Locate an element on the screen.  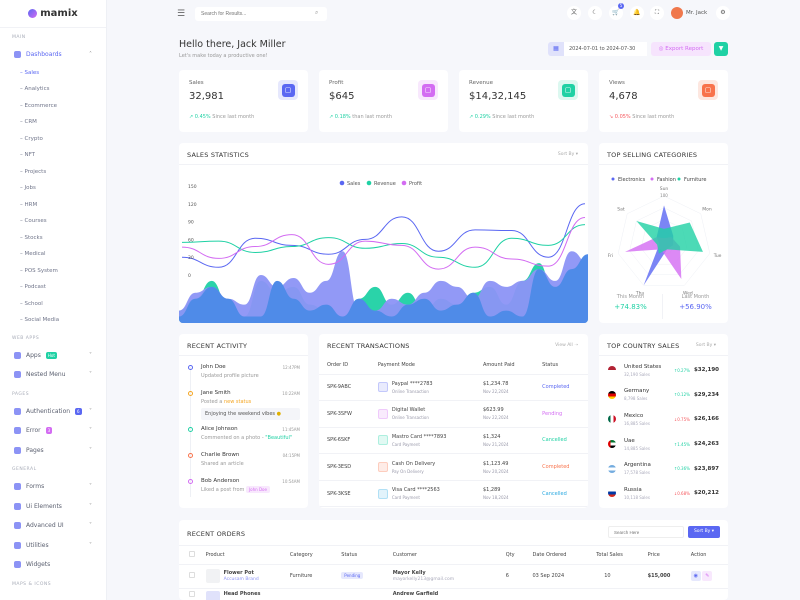
sidebar-item-advanced-ui: Advanced UI ˅ is located at coordinates (53, 526).